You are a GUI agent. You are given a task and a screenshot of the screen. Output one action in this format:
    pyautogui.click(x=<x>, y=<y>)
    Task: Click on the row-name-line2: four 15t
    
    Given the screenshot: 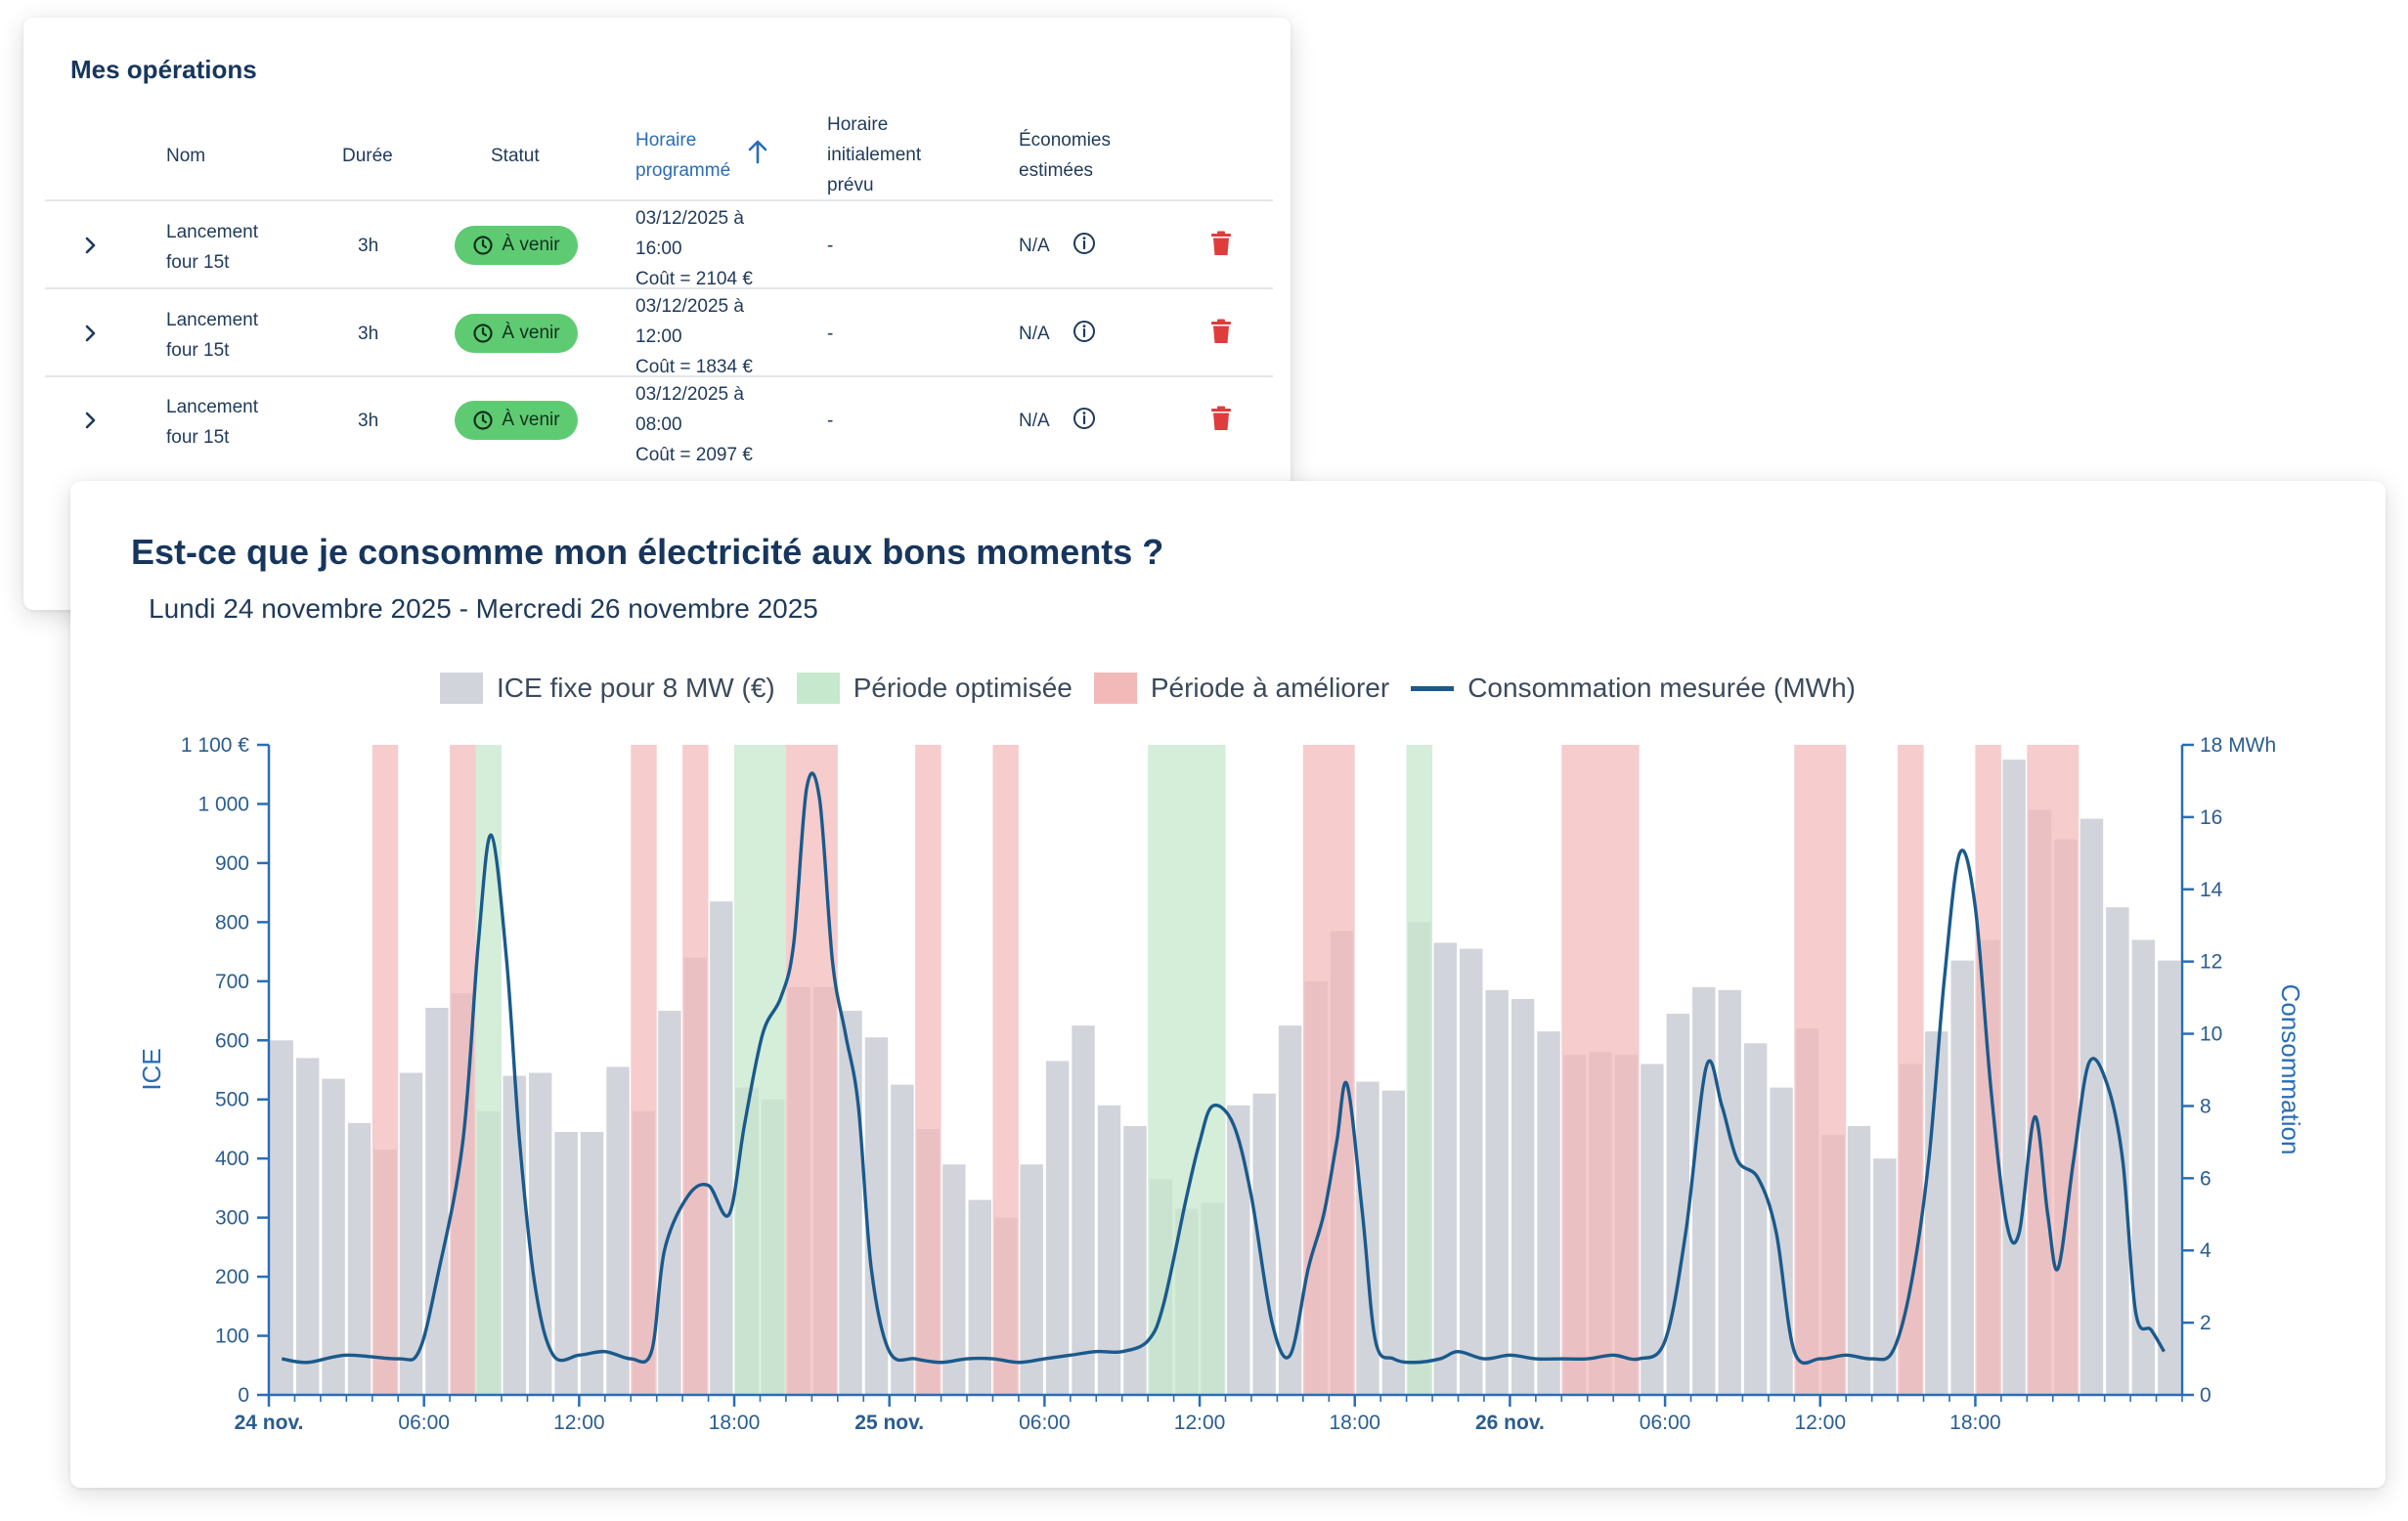 What is the action you would take?
    pyautogui.click(x=198, y=437)
    